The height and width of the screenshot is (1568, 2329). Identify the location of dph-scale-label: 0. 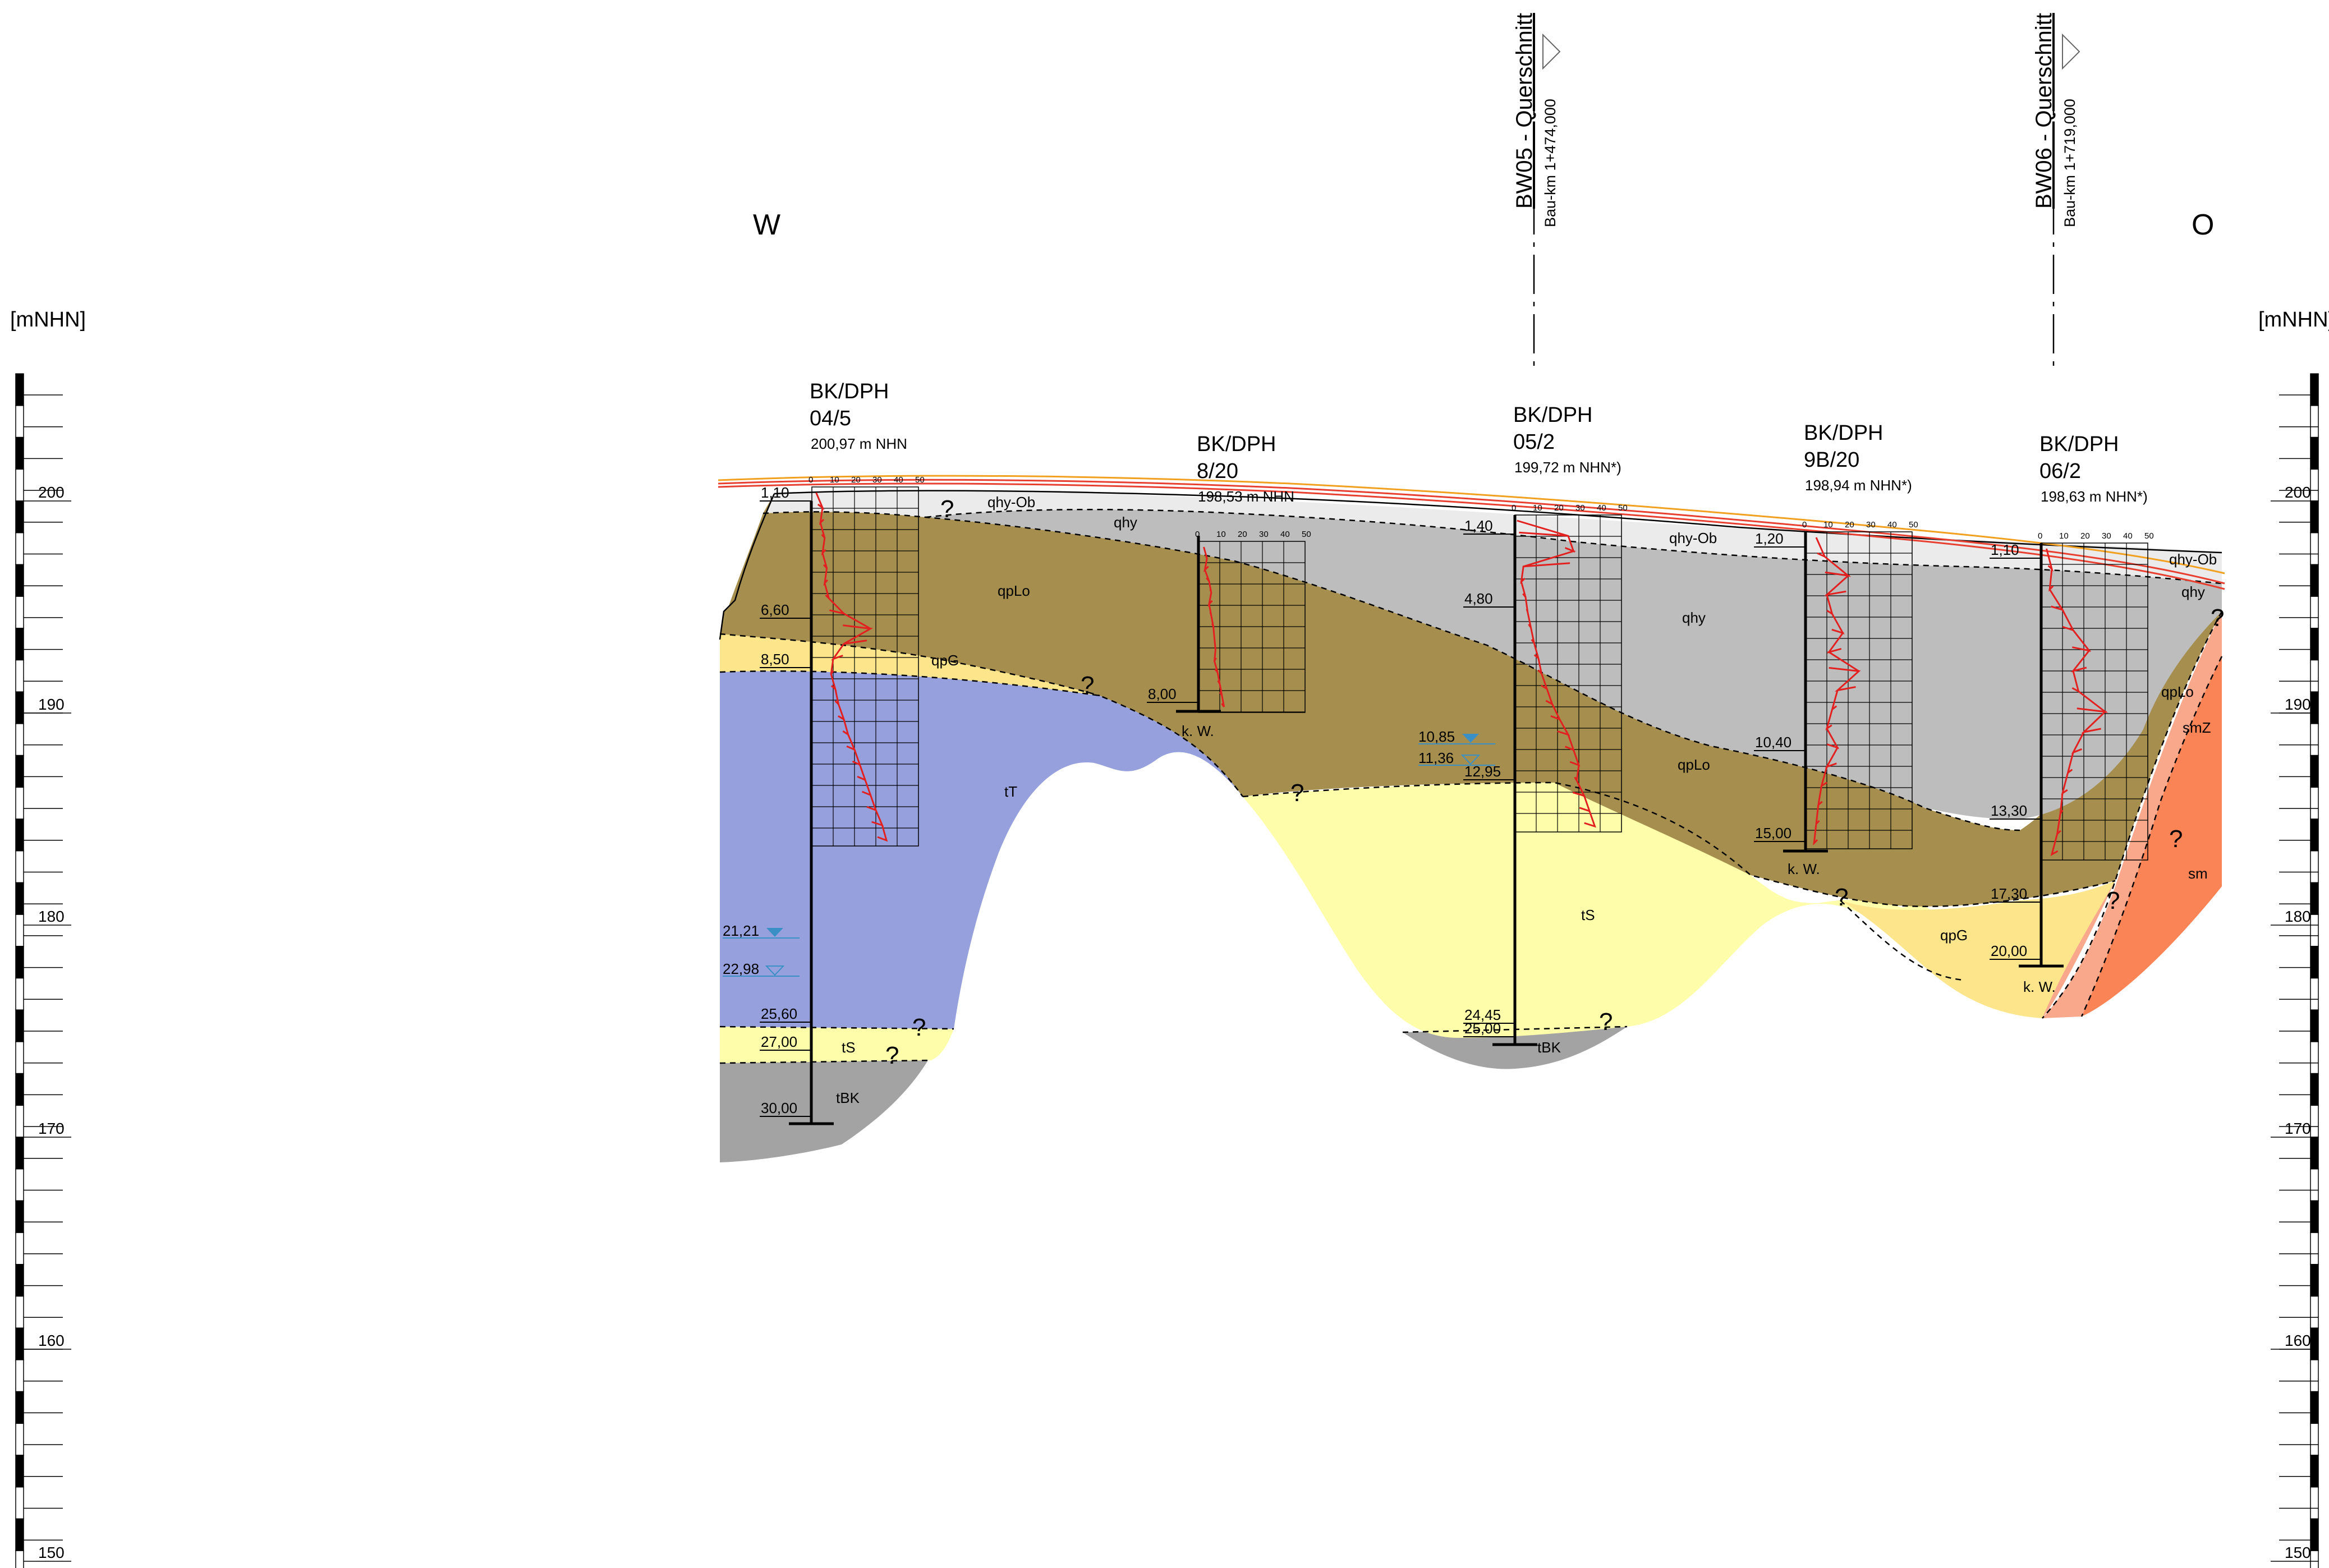
(811, 480).